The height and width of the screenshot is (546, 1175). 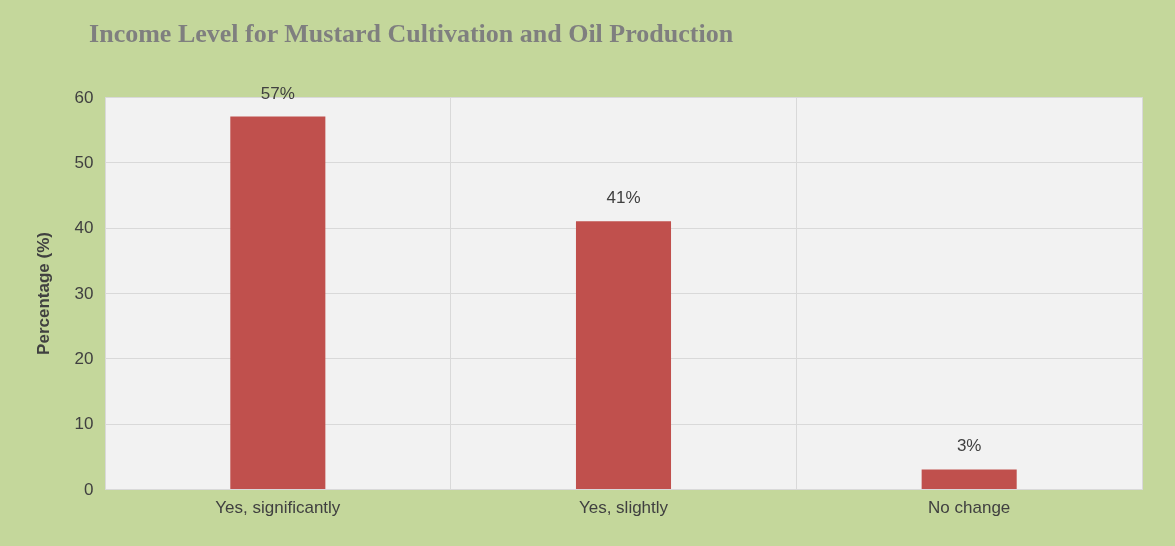 I want to click on x-tick-label: No change, so click(x=969, y=507).